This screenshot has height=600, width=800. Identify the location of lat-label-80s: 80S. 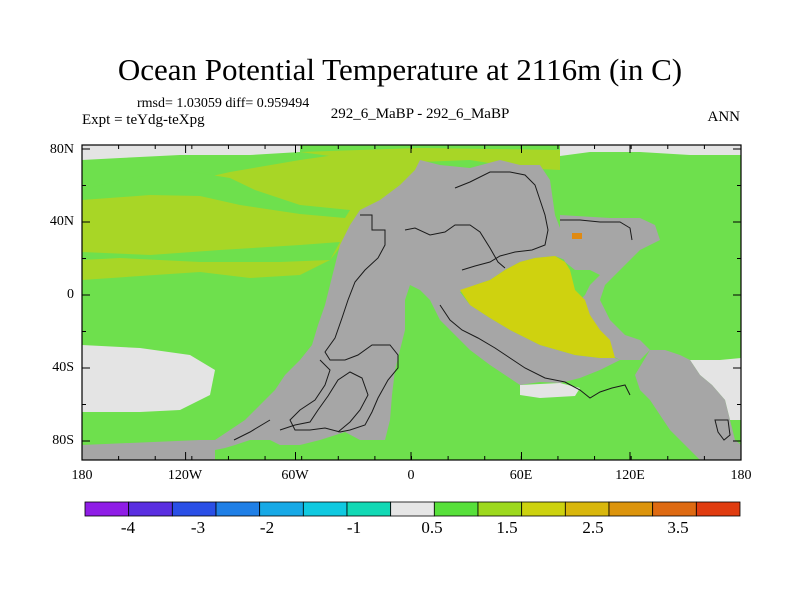
(63, 440).